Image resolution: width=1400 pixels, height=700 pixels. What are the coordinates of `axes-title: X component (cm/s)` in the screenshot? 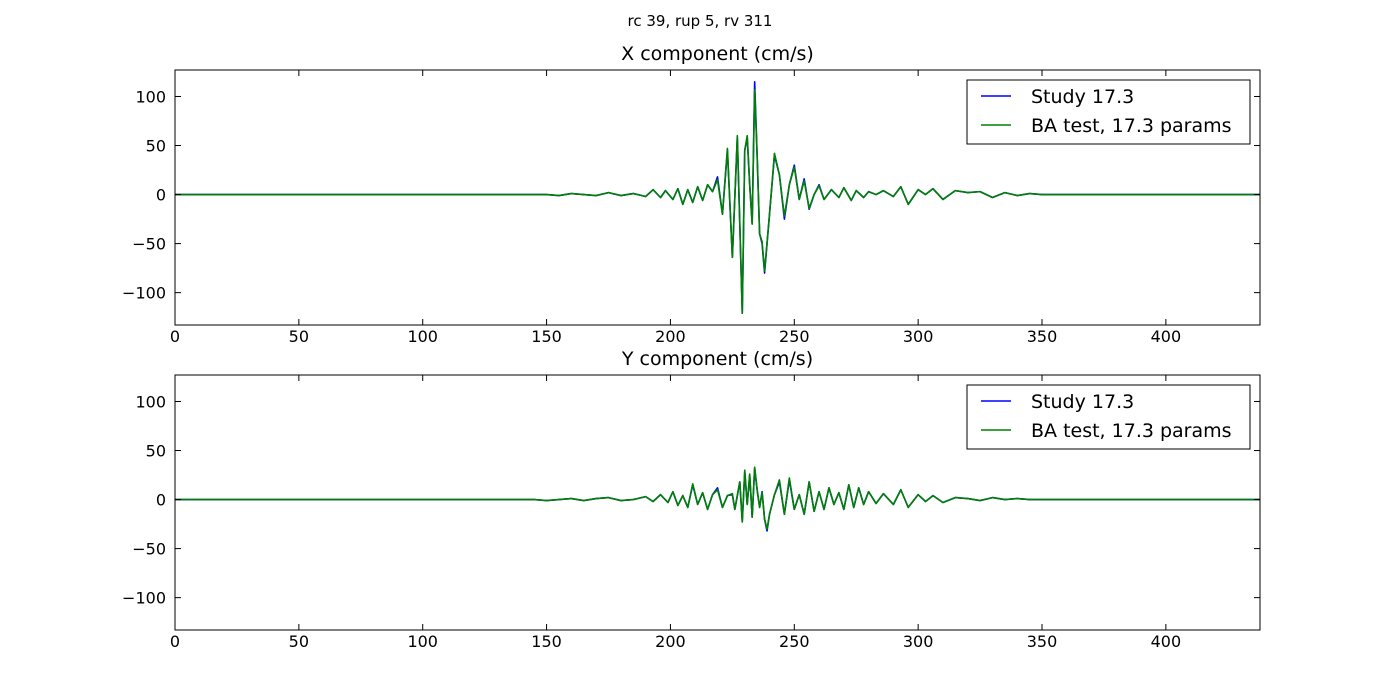 It's located at (717, 54).